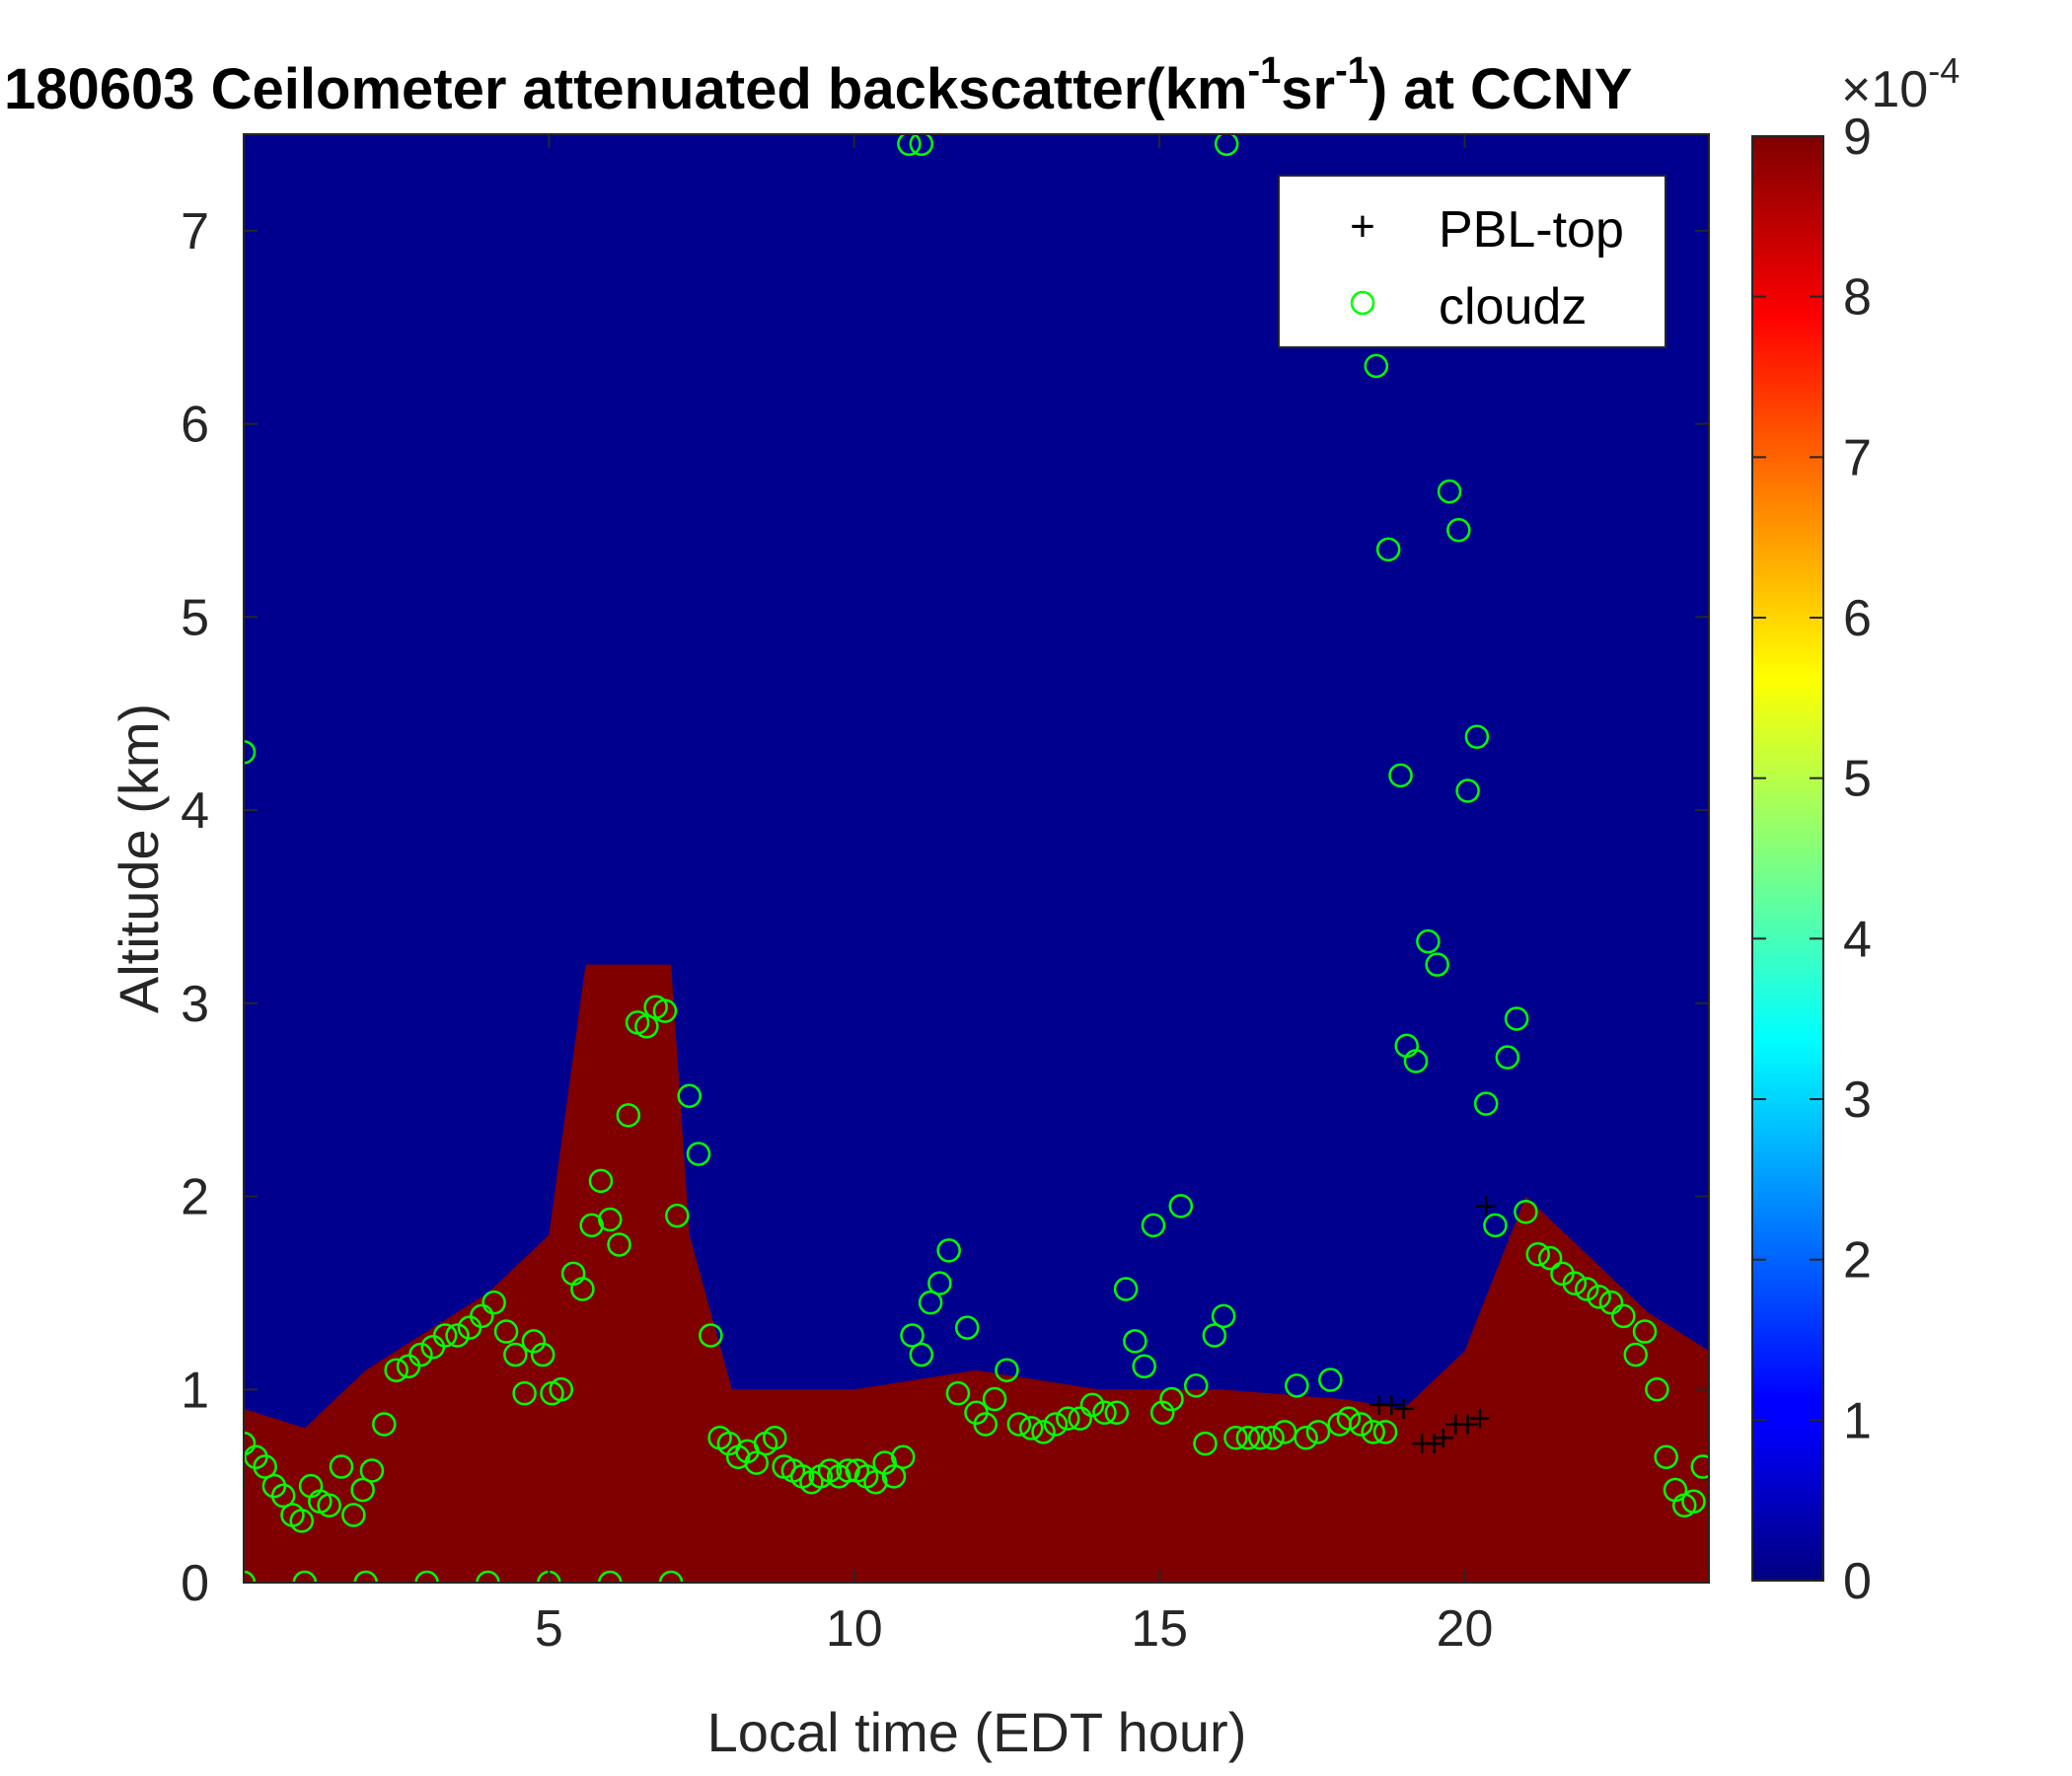 This screenshot has width=2072, height=1776. Describe the element at coordinates (195, 811) in the screenshot. I see `y-tick-label: 4` at that location.